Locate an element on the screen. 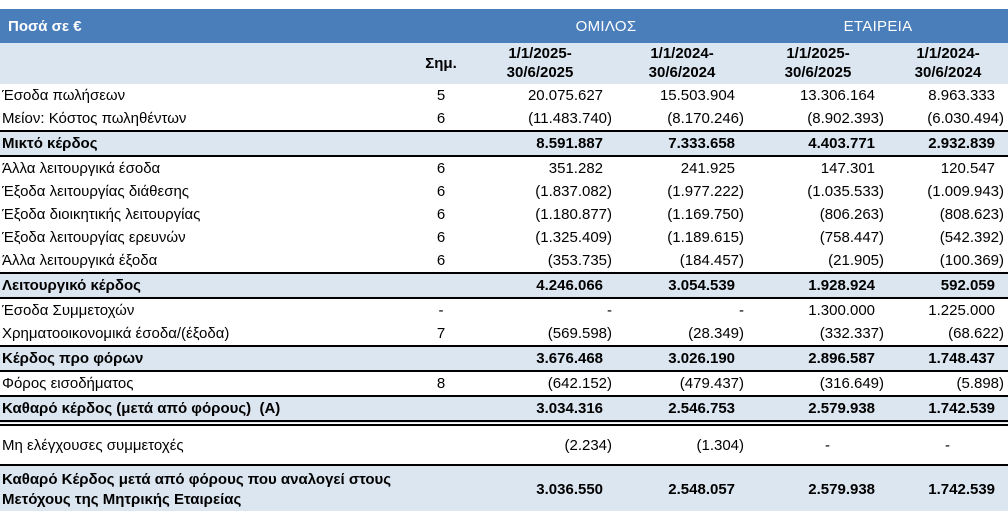  value-cell: 241.925 is located at coordinates (708, 168).